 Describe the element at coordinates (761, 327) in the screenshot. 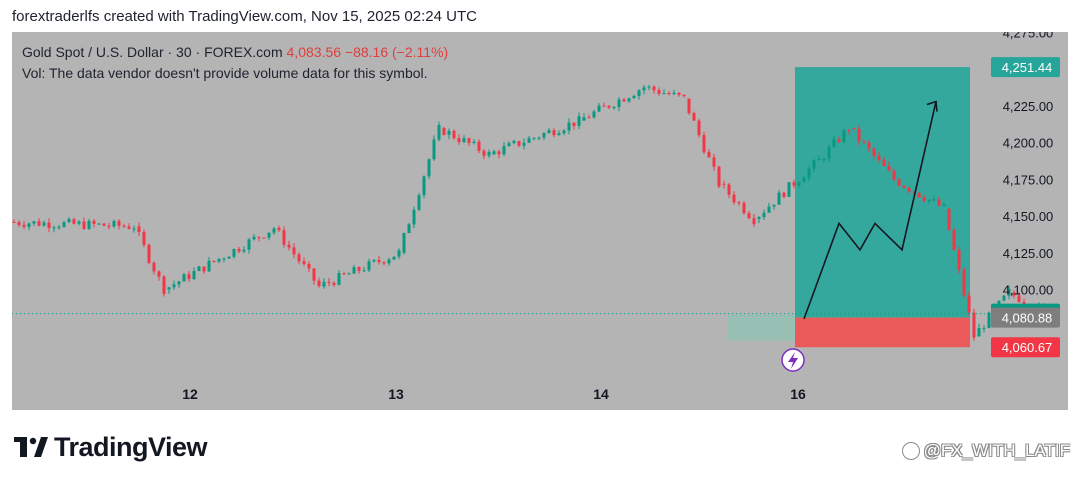

I see `entry-box` at that location.